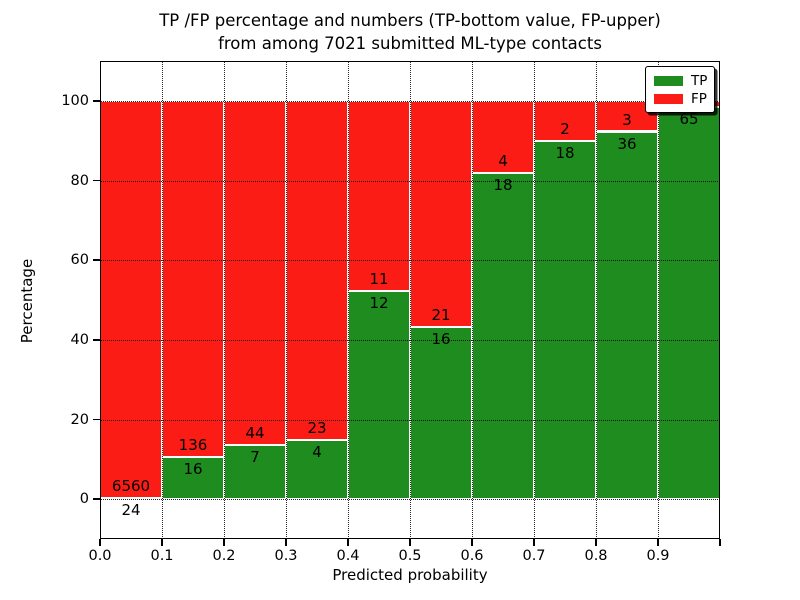  Describe the element at coordinates (255, 432) in the screenshot. I see `fp-count-label: 44` at that location.